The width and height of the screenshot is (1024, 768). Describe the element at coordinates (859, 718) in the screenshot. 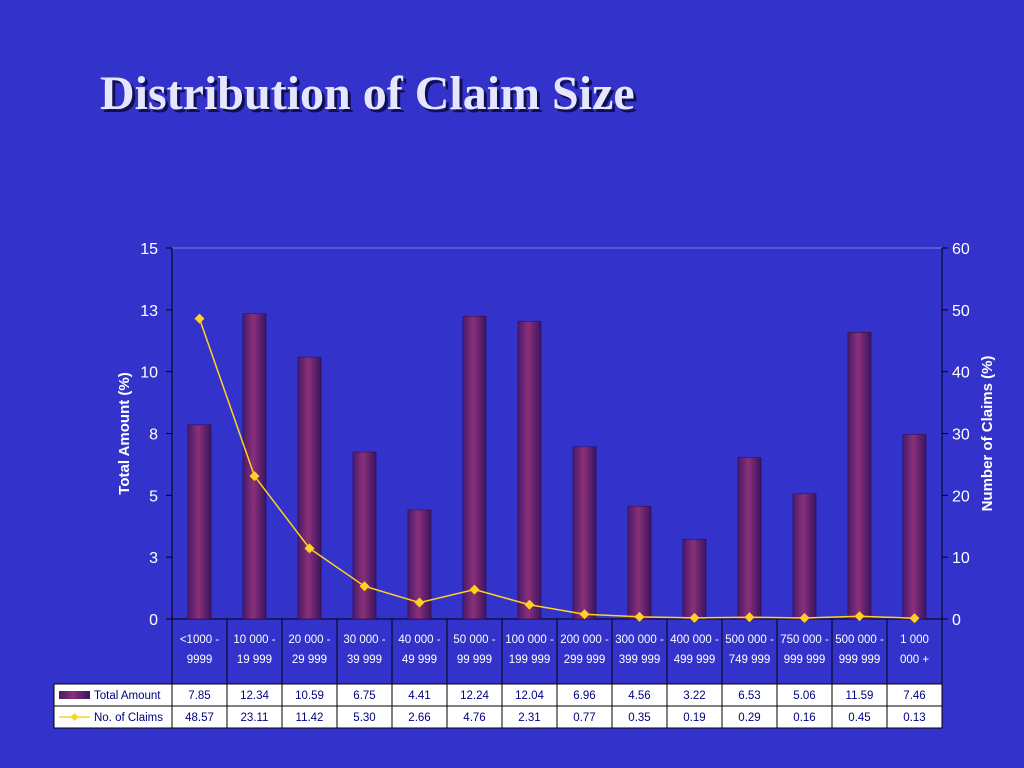

I see `table-cell-no-of-claims: 0.45` at that location.